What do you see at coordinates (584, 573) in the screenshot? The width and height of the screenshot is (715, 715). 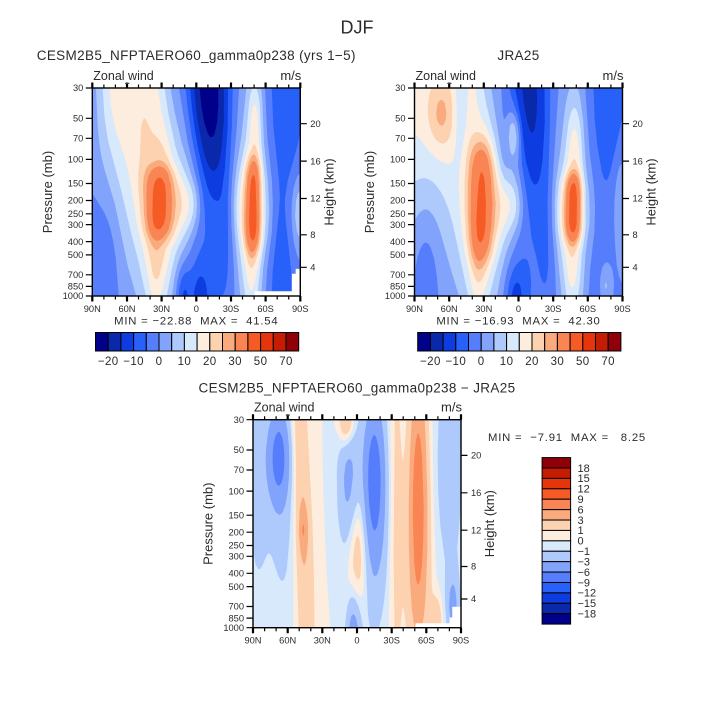 I see `svg-text: −6` at bounding box center [584, 573].